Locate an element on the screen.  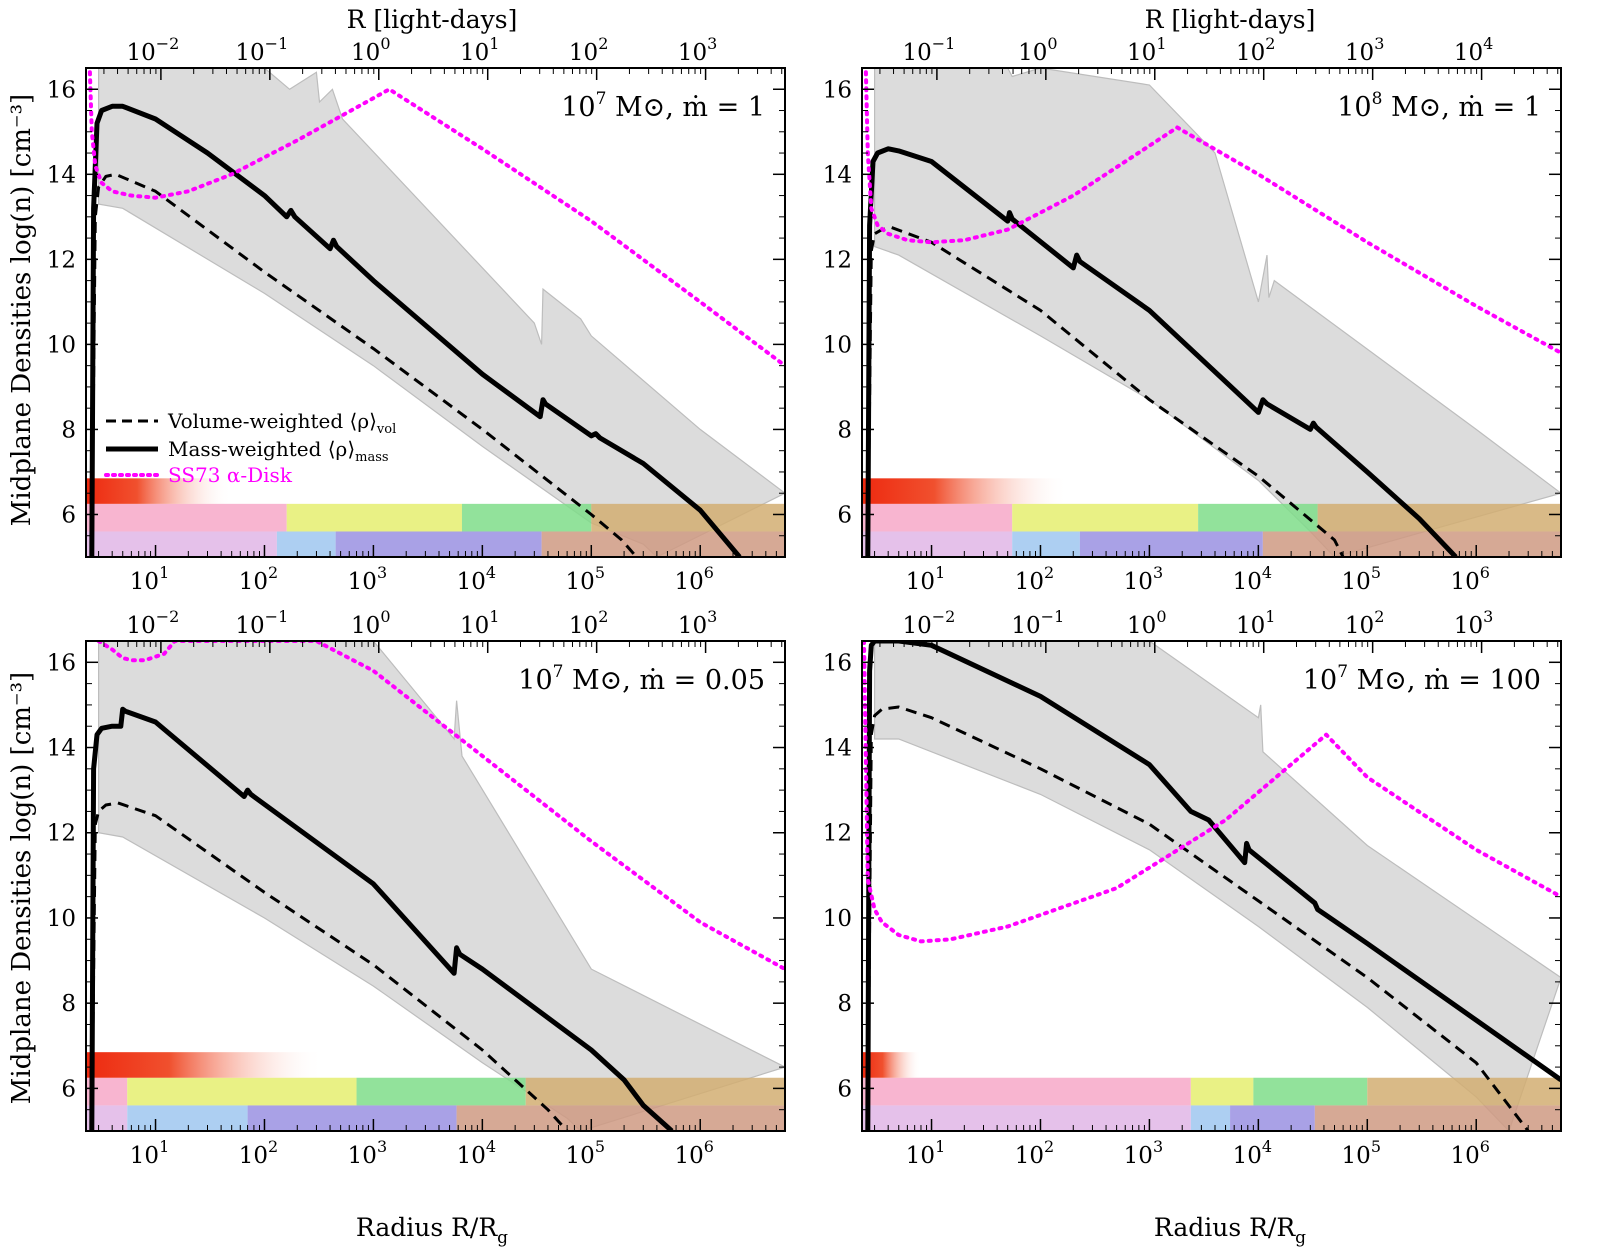
legend-label-ss73: SS73 α-Disk is located at coordinates (230, 475).